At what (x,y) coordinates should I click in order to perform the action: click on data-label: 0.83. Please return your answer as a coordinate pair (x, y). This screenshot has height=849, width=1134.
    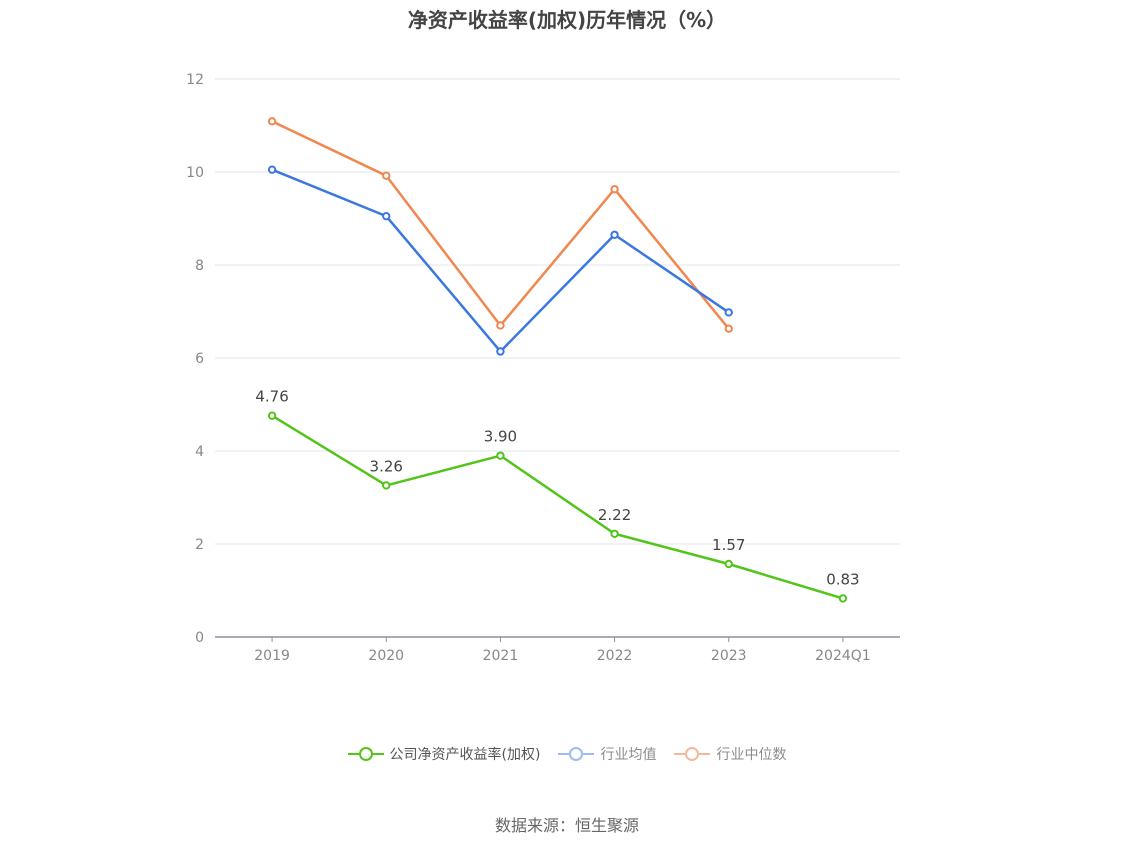
    Looking at the image, I should click on (842, 579).